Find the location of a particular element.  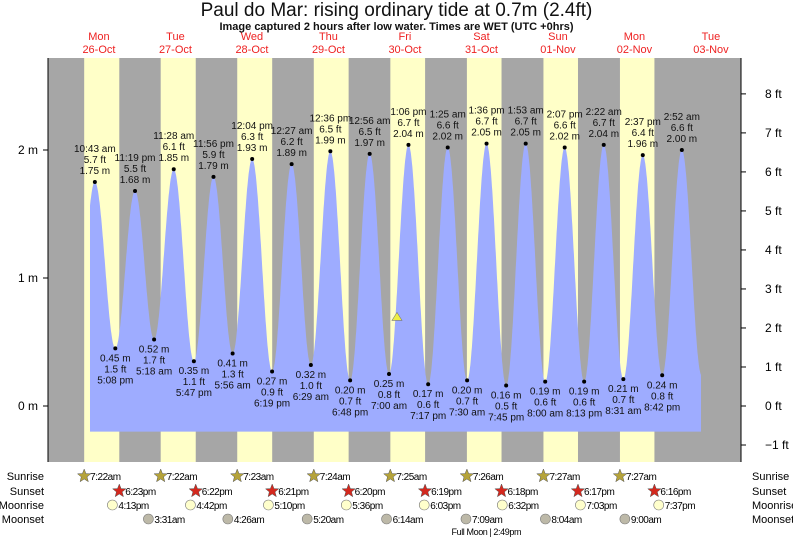

high-tide-time-label: 12:27 am is located at coordinates (292, 131).